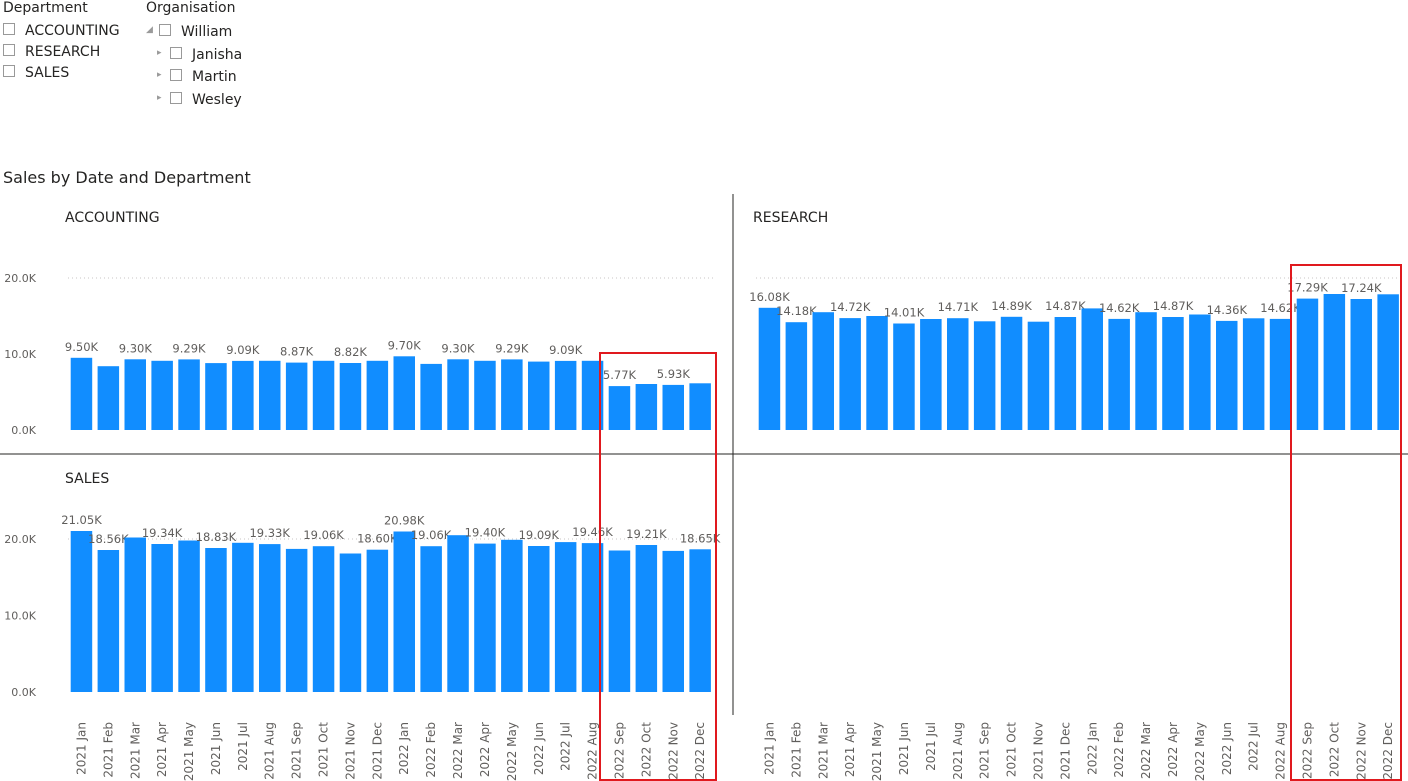 The width and height of the screenshot is (1408, 781). I want to click on slicer-item-label: ACCOUNTING, so click(72, 31).